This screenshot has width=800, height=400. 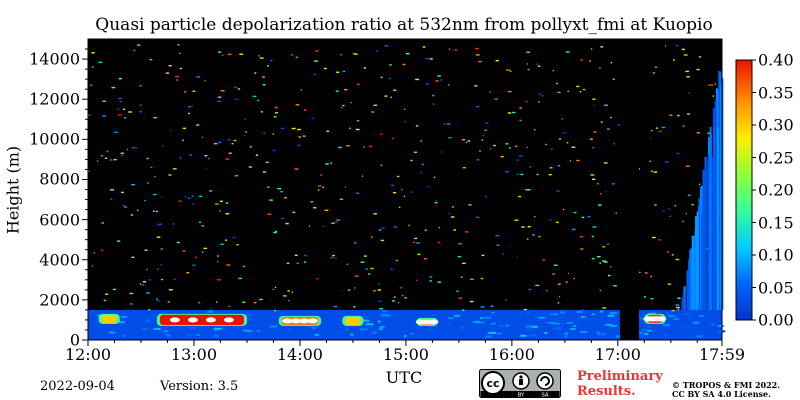 I want to click on colorbar-tick-label: 0.40, so click(x=776, y=60).